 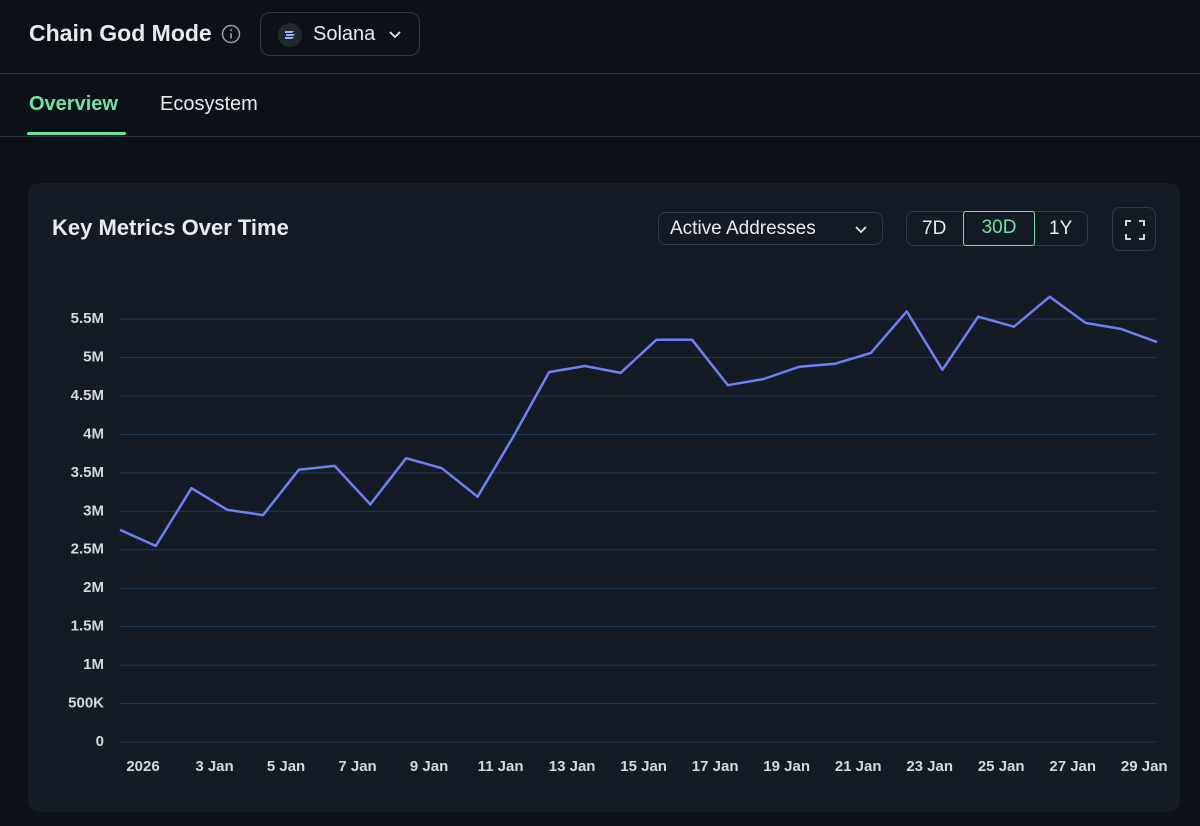 What do you see at coordinates (501, 766) in the screenshot?
I see `x-tick-label: 11 Jan` at bounding box center [501, 766].